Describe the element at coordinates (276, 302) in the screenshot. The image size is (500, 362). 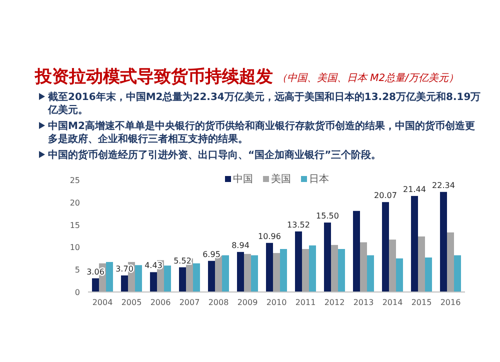
I see `x-tick-label: 2010` at that location.